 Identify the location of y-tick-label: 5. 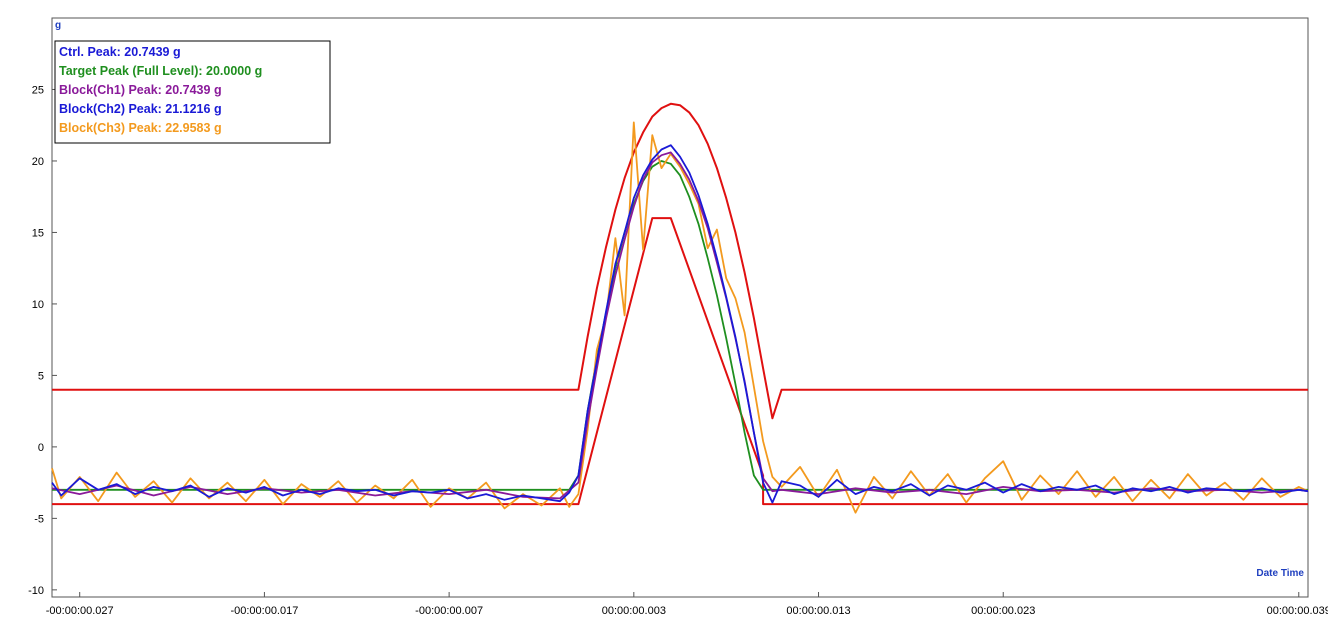
(41, 376).